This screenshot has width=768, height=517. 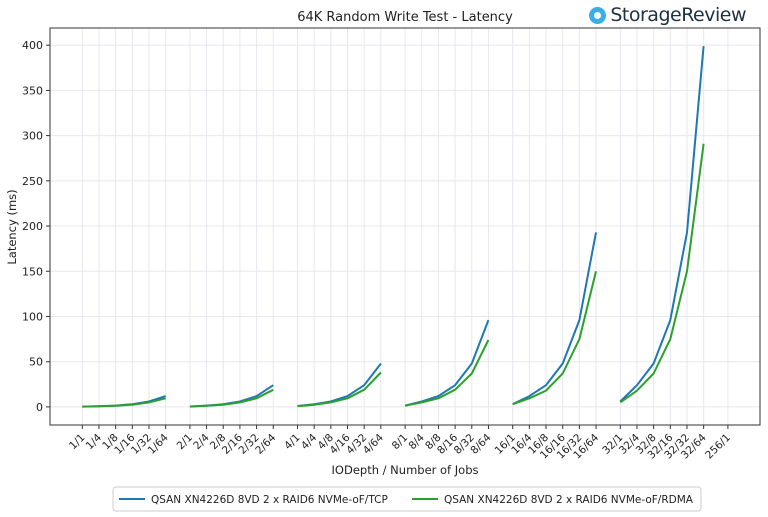 I want to click on storagereview-logo: StorageReview, so click(x=667, y=15).